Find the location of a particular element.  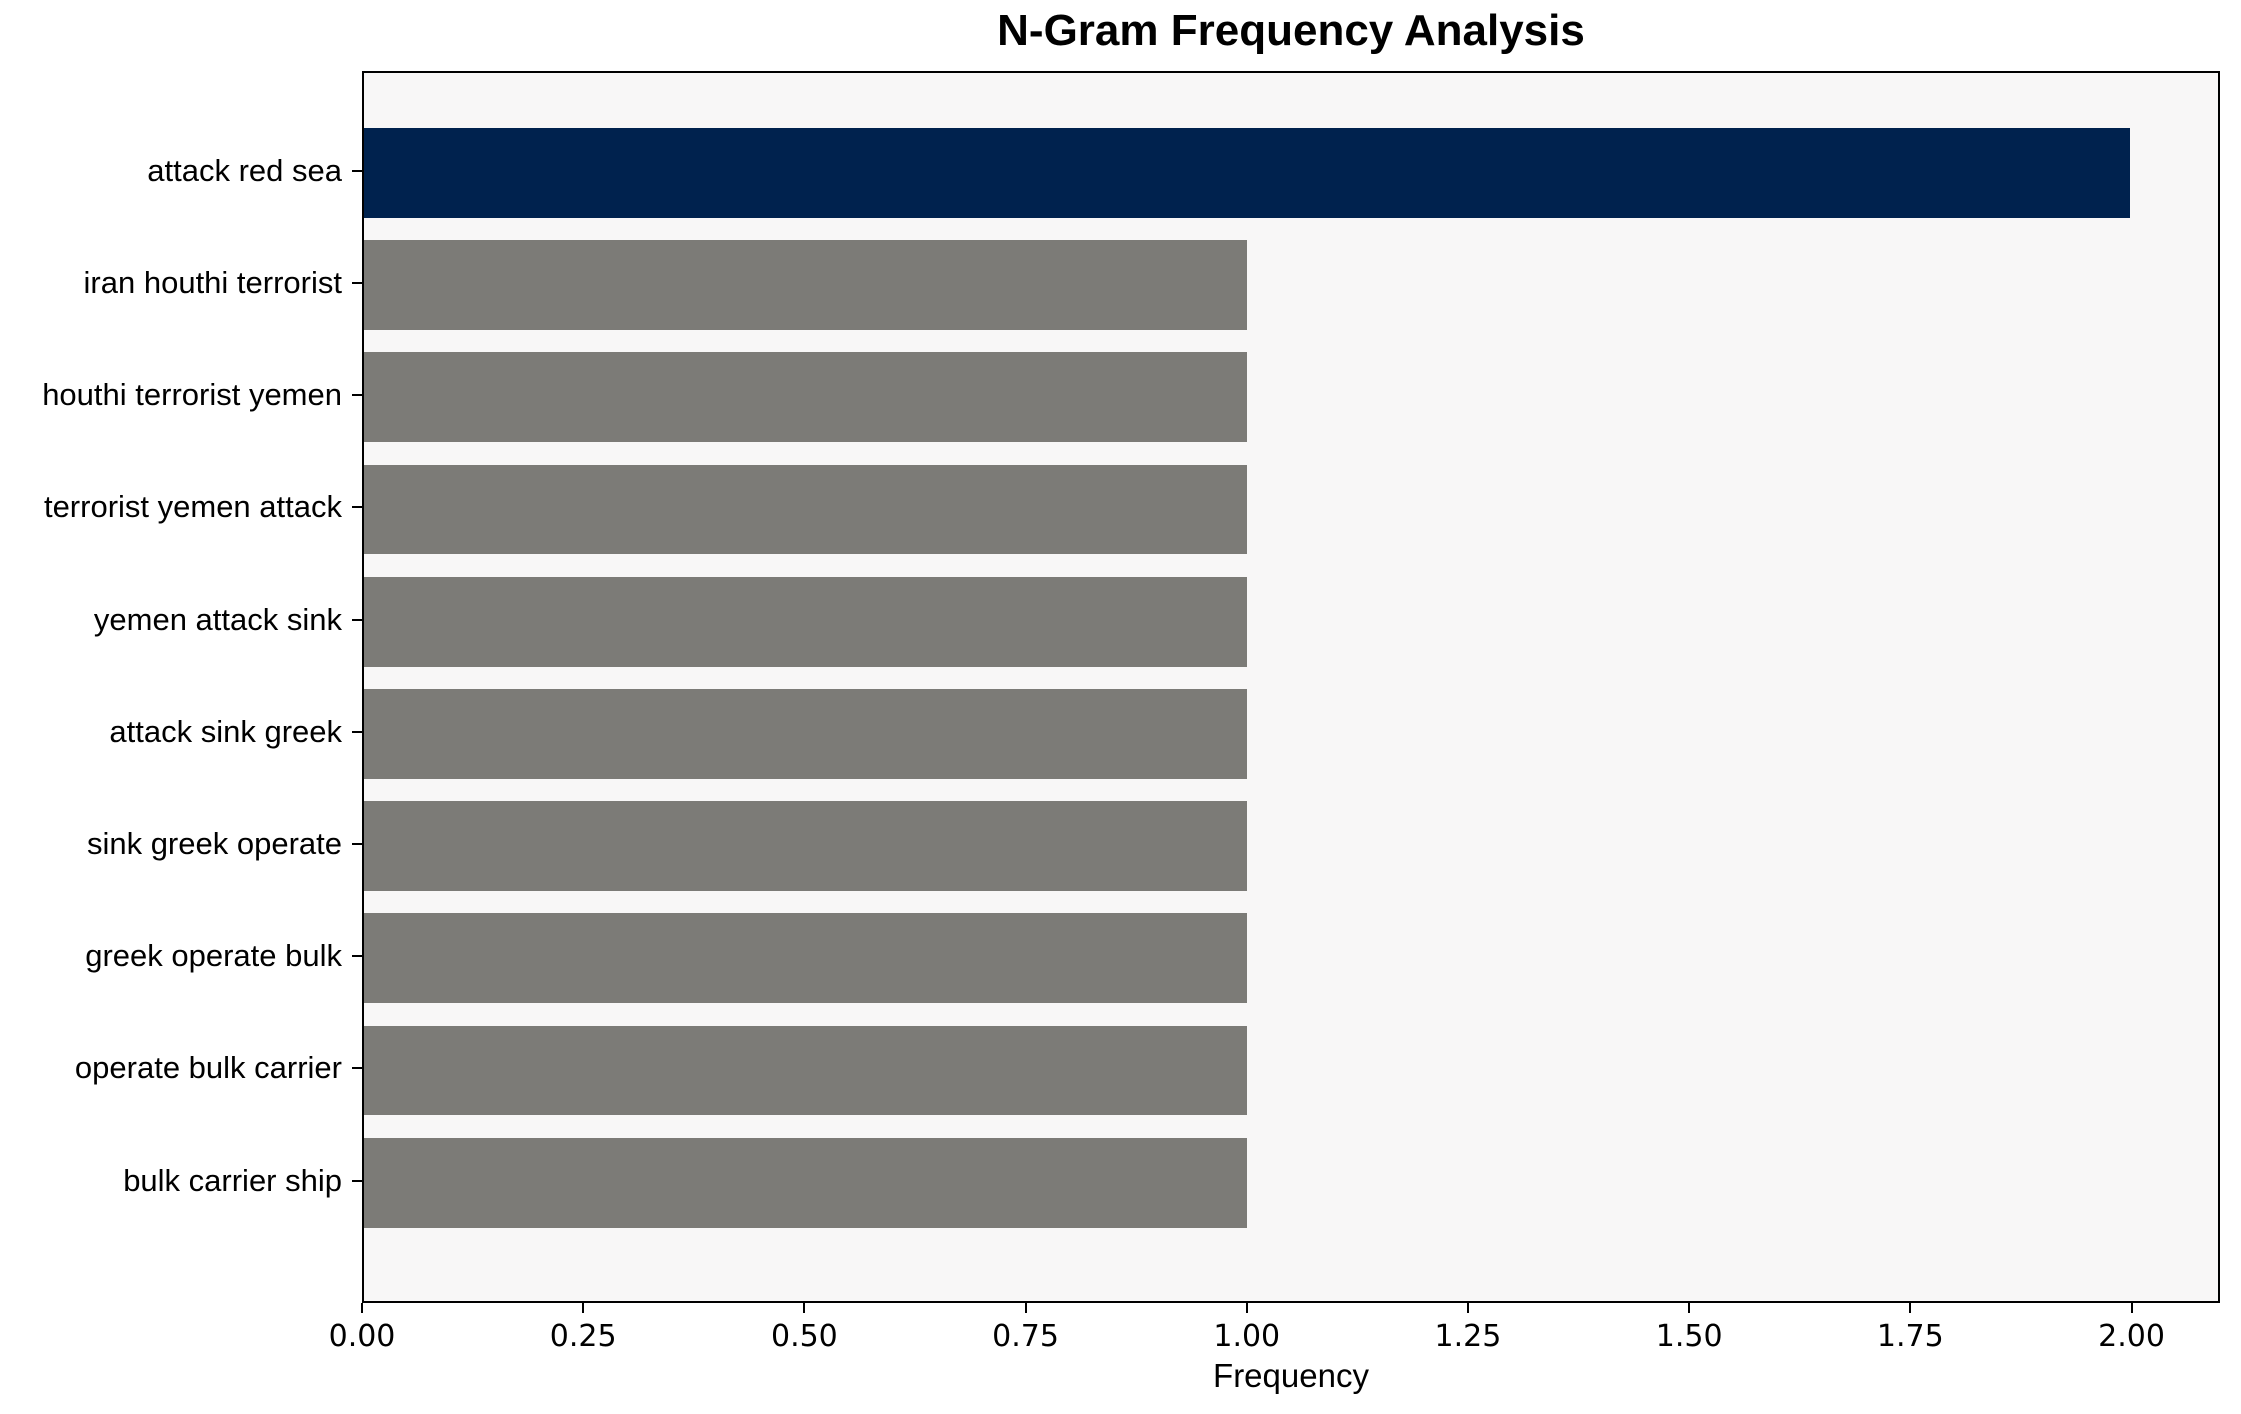

bar-yemen-attack-sink is located at coordinates (805, 621).